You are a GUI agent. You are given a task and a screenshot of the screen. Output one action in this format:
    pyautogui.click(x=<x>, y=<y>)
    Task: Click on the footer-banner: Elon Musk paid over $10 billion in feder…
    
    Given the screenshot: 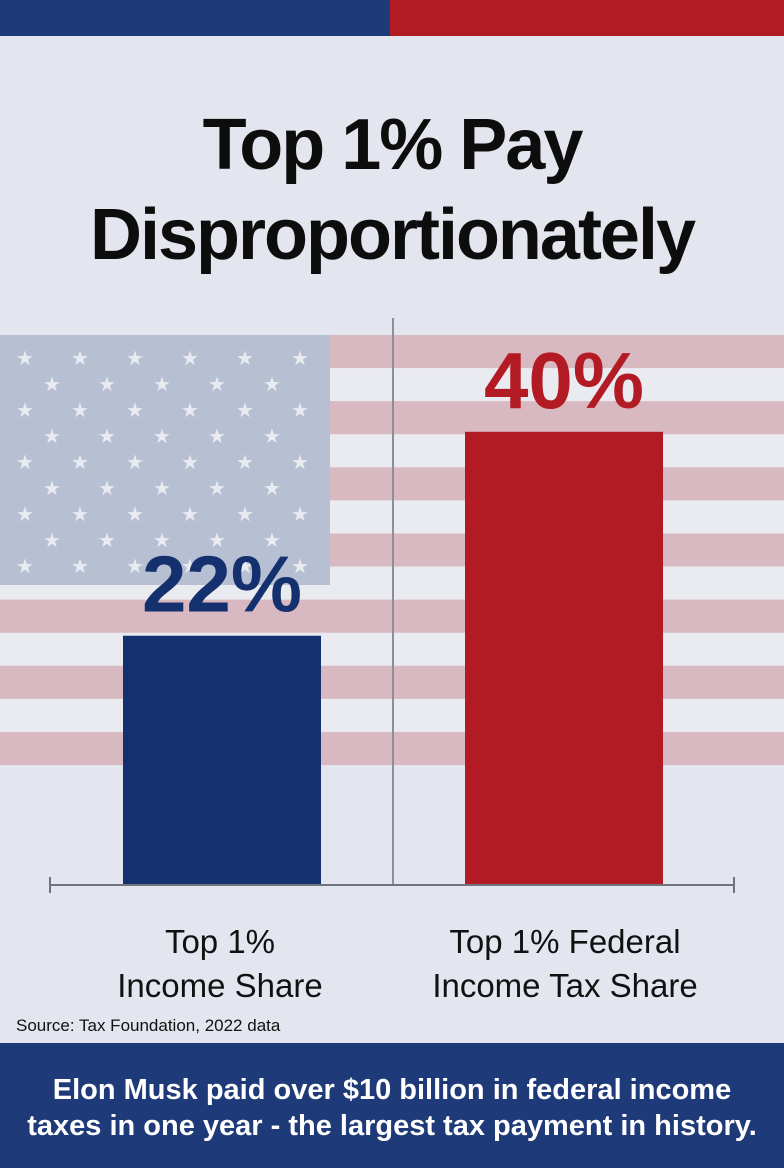 What is the action you would take?
    pyautogui.click(x=392, y=1105)
    